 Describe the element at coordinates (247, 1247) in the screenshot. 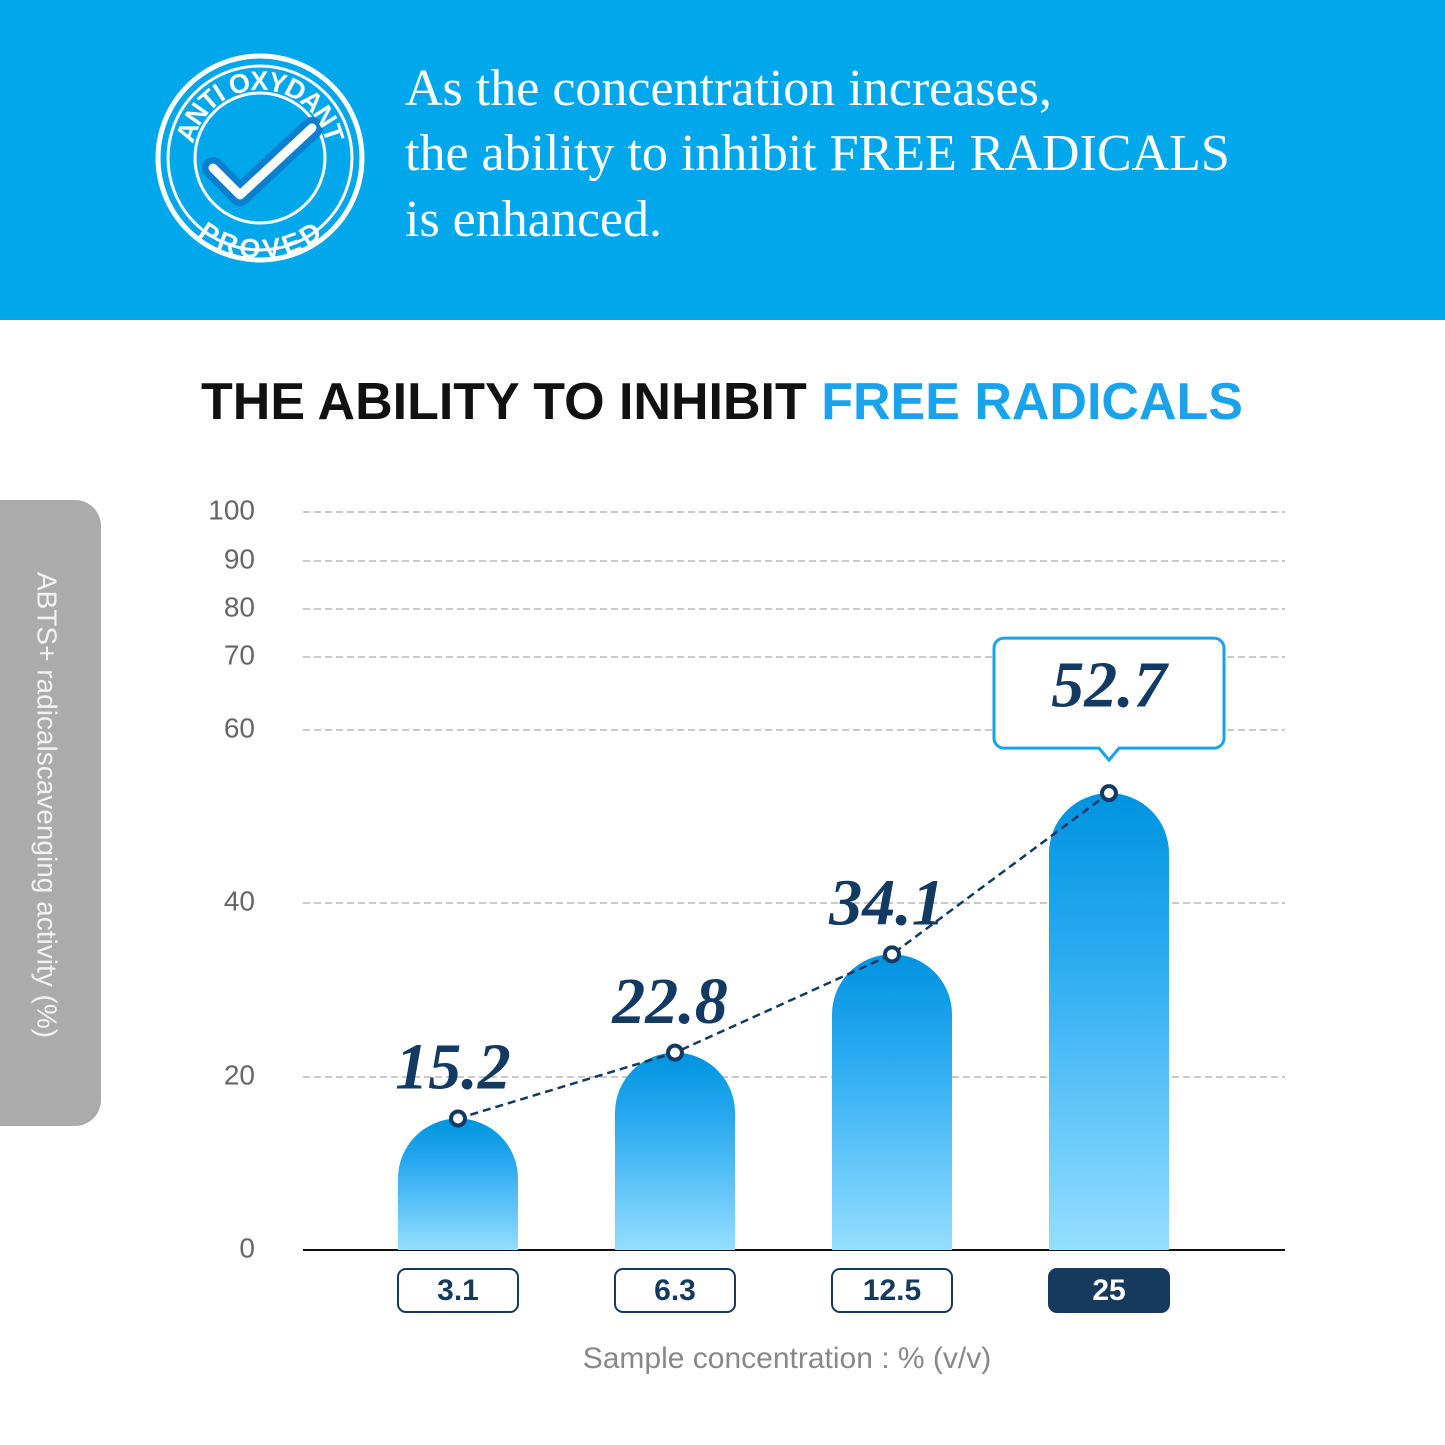

I see `y-tick-label: 0` at that location.